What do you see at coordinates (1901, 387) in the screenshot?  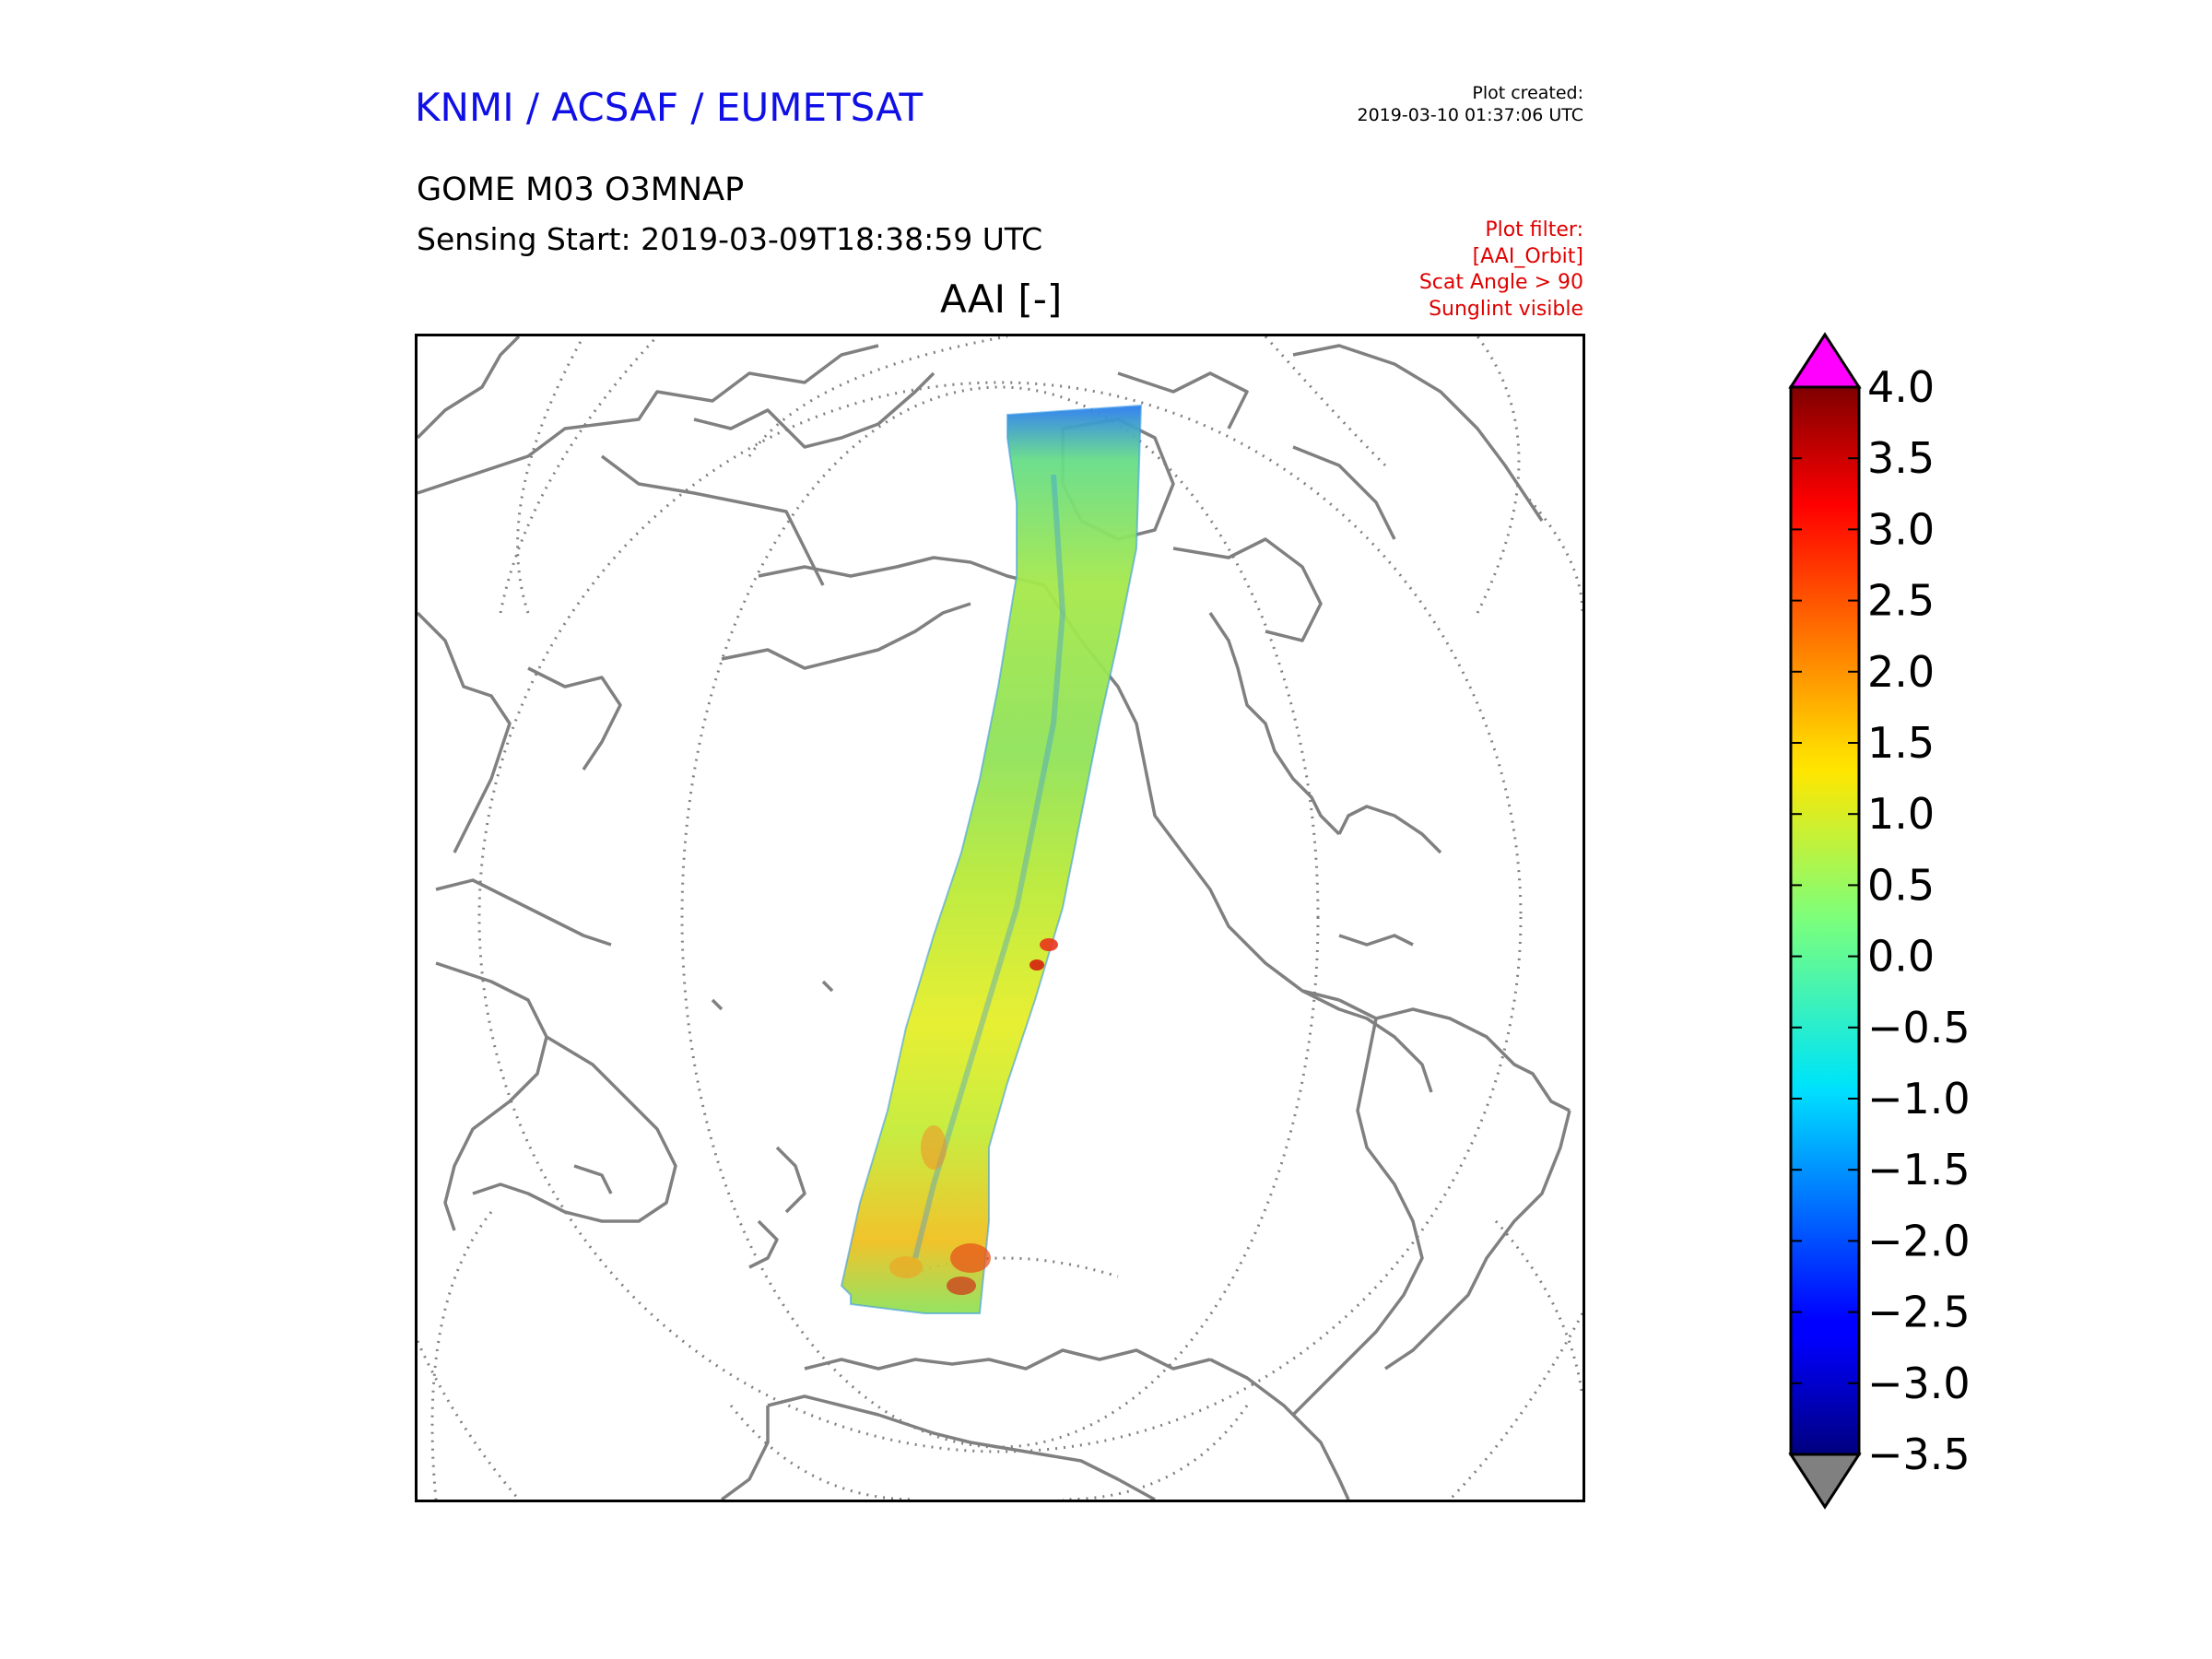 I see `colorbar-tick-label: 4.0` at bounding box center [1901, 387].